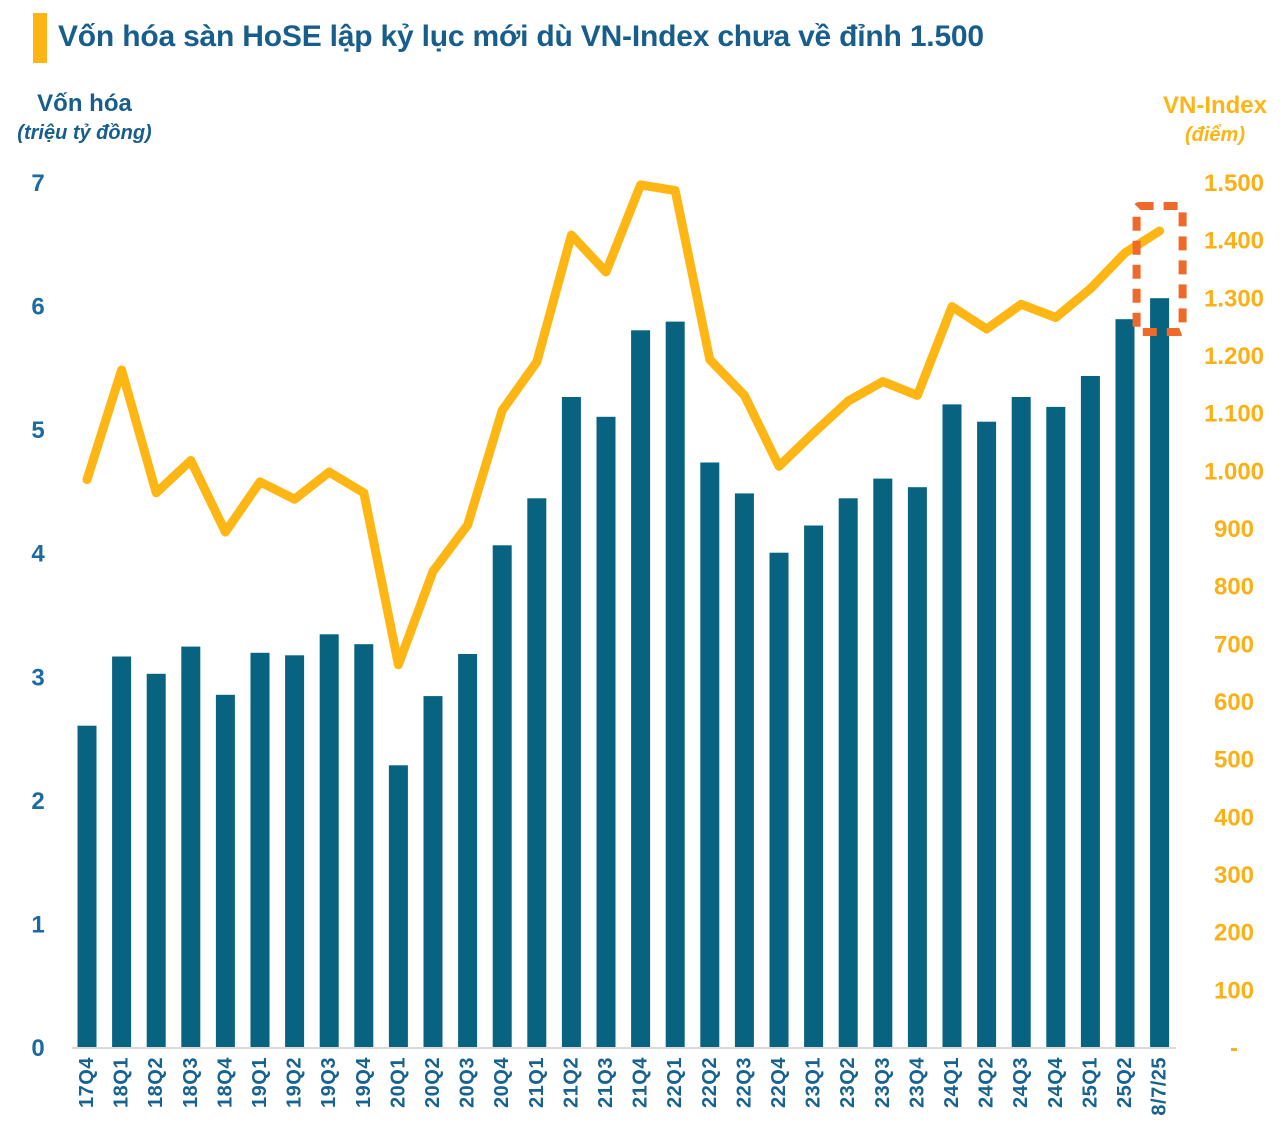 The width and height of the screenshot is (1288, 1146). I want to click on x-label-25Q1: 25Q1, so click(1090, 1082).